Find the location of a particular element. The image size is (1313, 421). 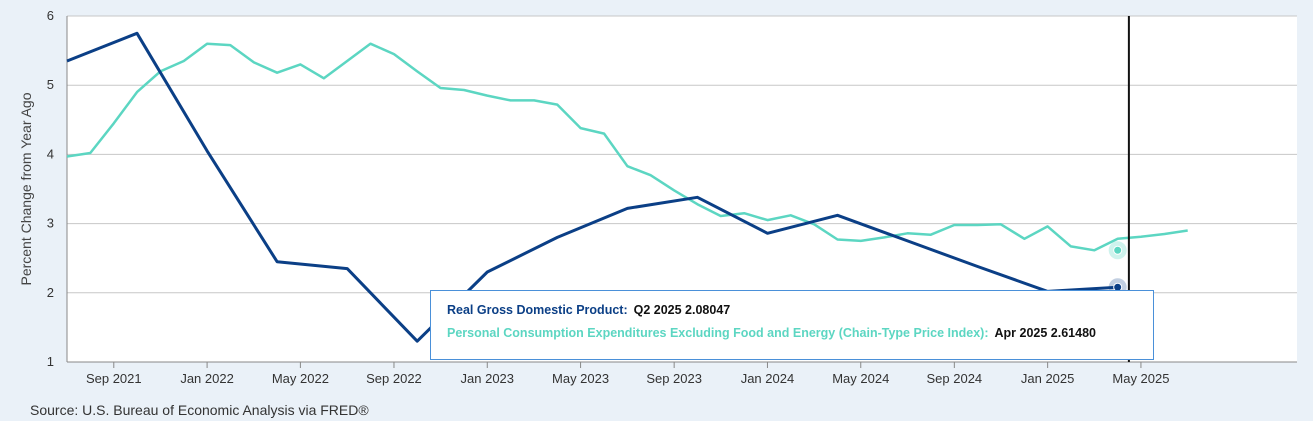

x-tick-label: May 2022 is located at coordinates (300, 378).